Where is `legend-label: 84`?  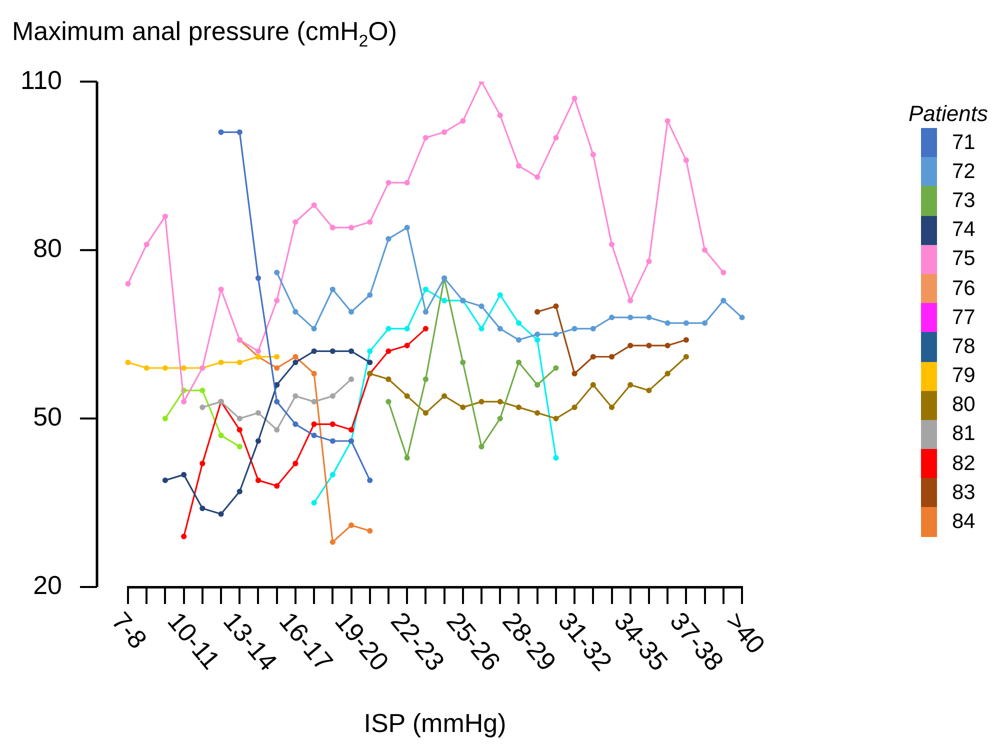 legend-label: 84 is located at coordinates (964, 522).